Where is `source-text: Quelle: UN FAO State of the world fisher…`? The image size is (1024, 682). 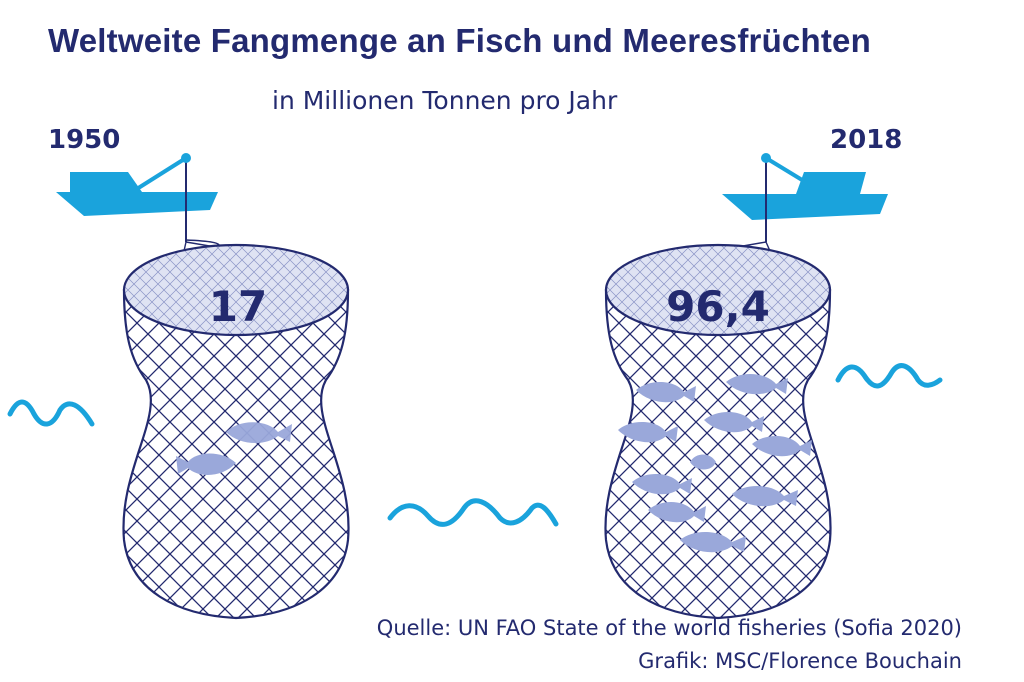
source-text: Quelle: UN FAO State of the world fisher… is located at coordinates (669, 628).